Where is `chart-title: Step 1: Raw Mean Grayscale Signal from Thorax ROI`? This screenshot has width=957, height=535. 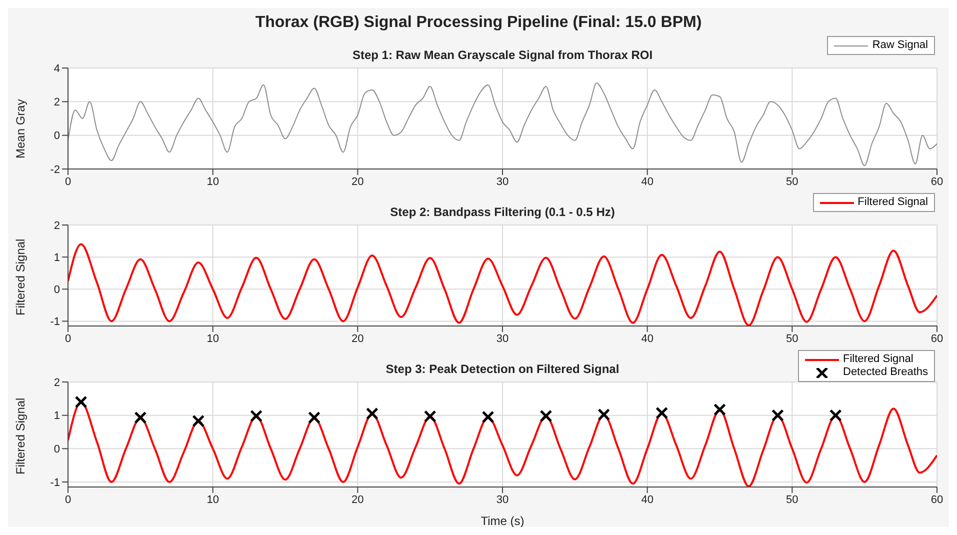
chart-title: Step 1: Raw Mean Grayscale Signal from Thorax ROI is located at coordinates (502, 55).